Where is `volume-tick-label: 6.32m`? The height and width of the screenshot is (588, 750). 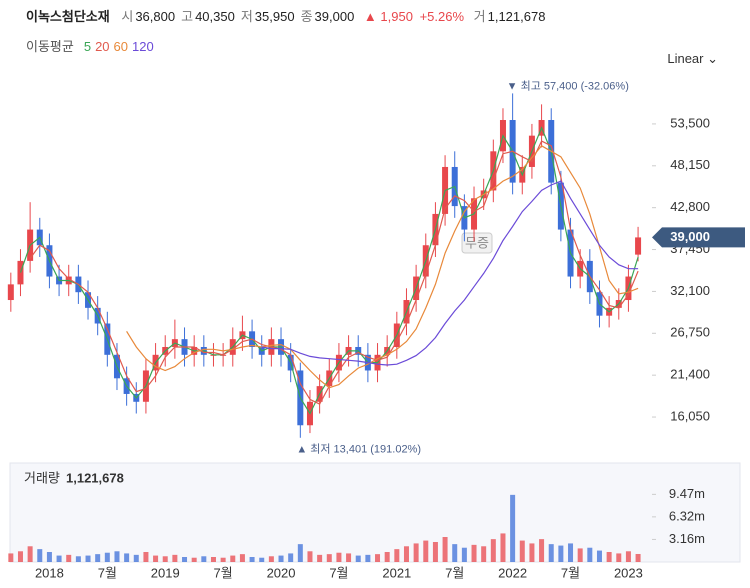 volume-tick-label: 6.32m is located at coordinates (687, 515).